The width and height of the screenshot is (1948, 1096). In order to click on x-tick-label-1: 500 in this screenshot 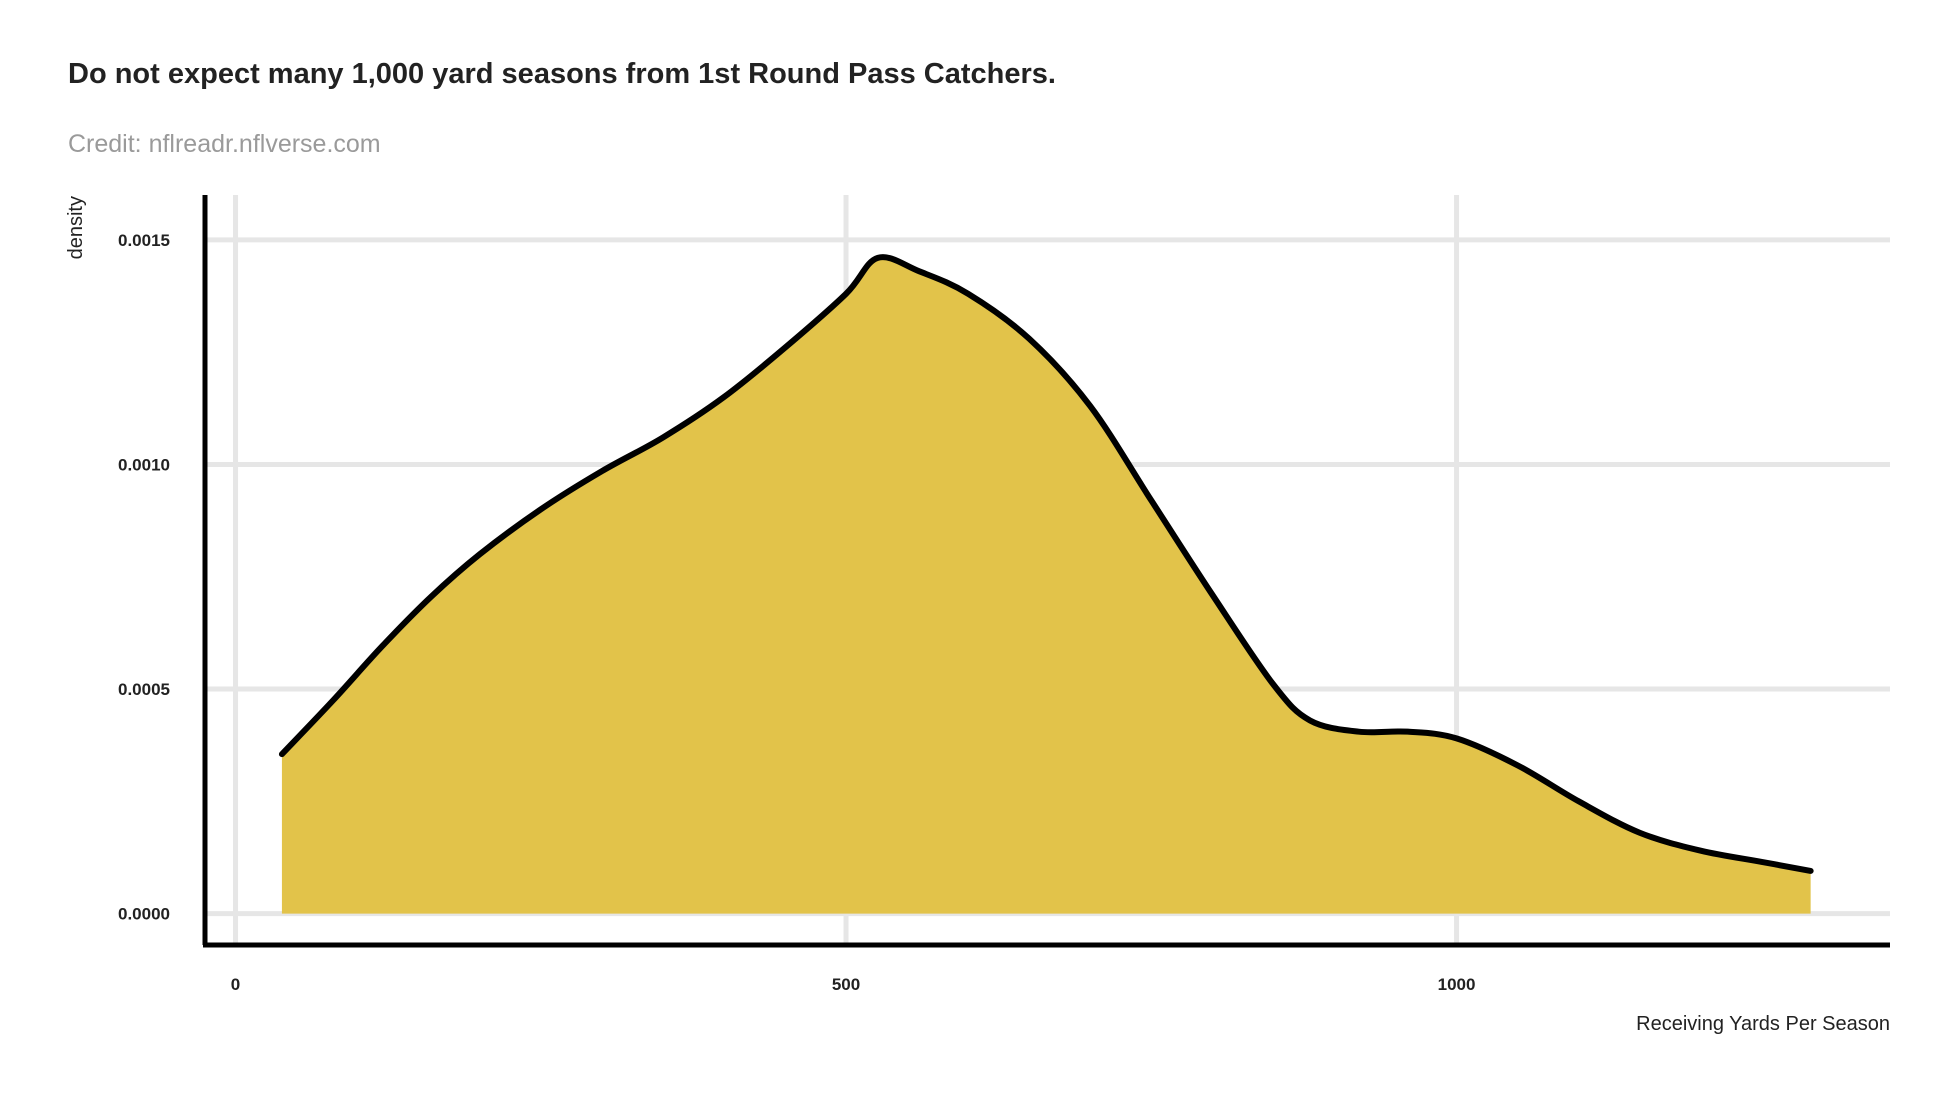, I will do `click(846, 984)`.